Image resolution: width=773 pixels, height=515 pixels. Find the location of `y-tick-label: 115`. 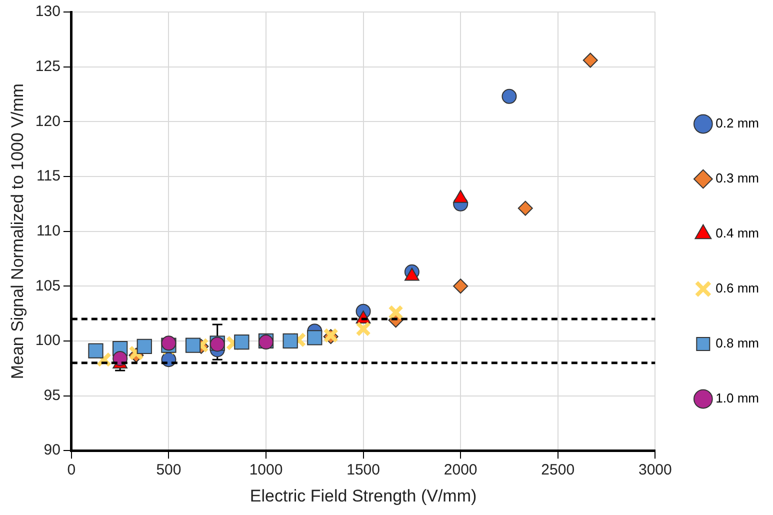

y-tick-label: 115 is located at coordinates (48, 176).